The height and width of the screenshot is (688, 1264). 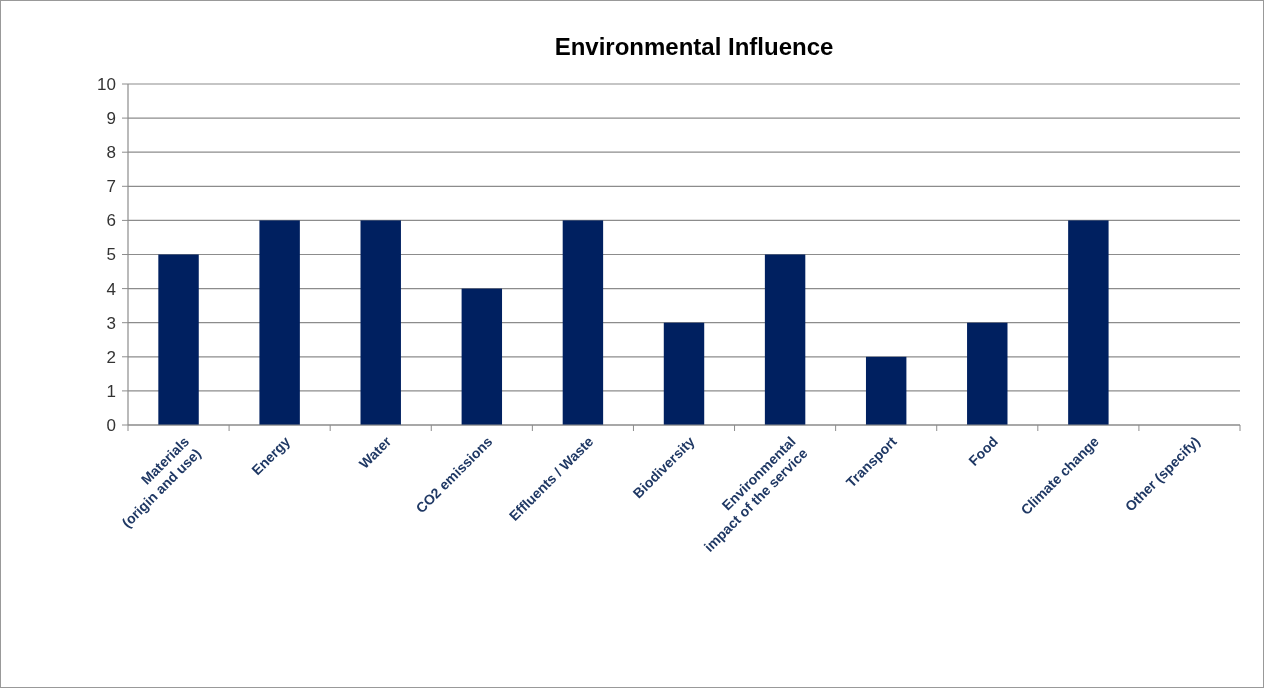 What do you see at coordinates (111, 357) in the screenshot?
I see `y-tick-label: 2` at bounding box center [111, 357].